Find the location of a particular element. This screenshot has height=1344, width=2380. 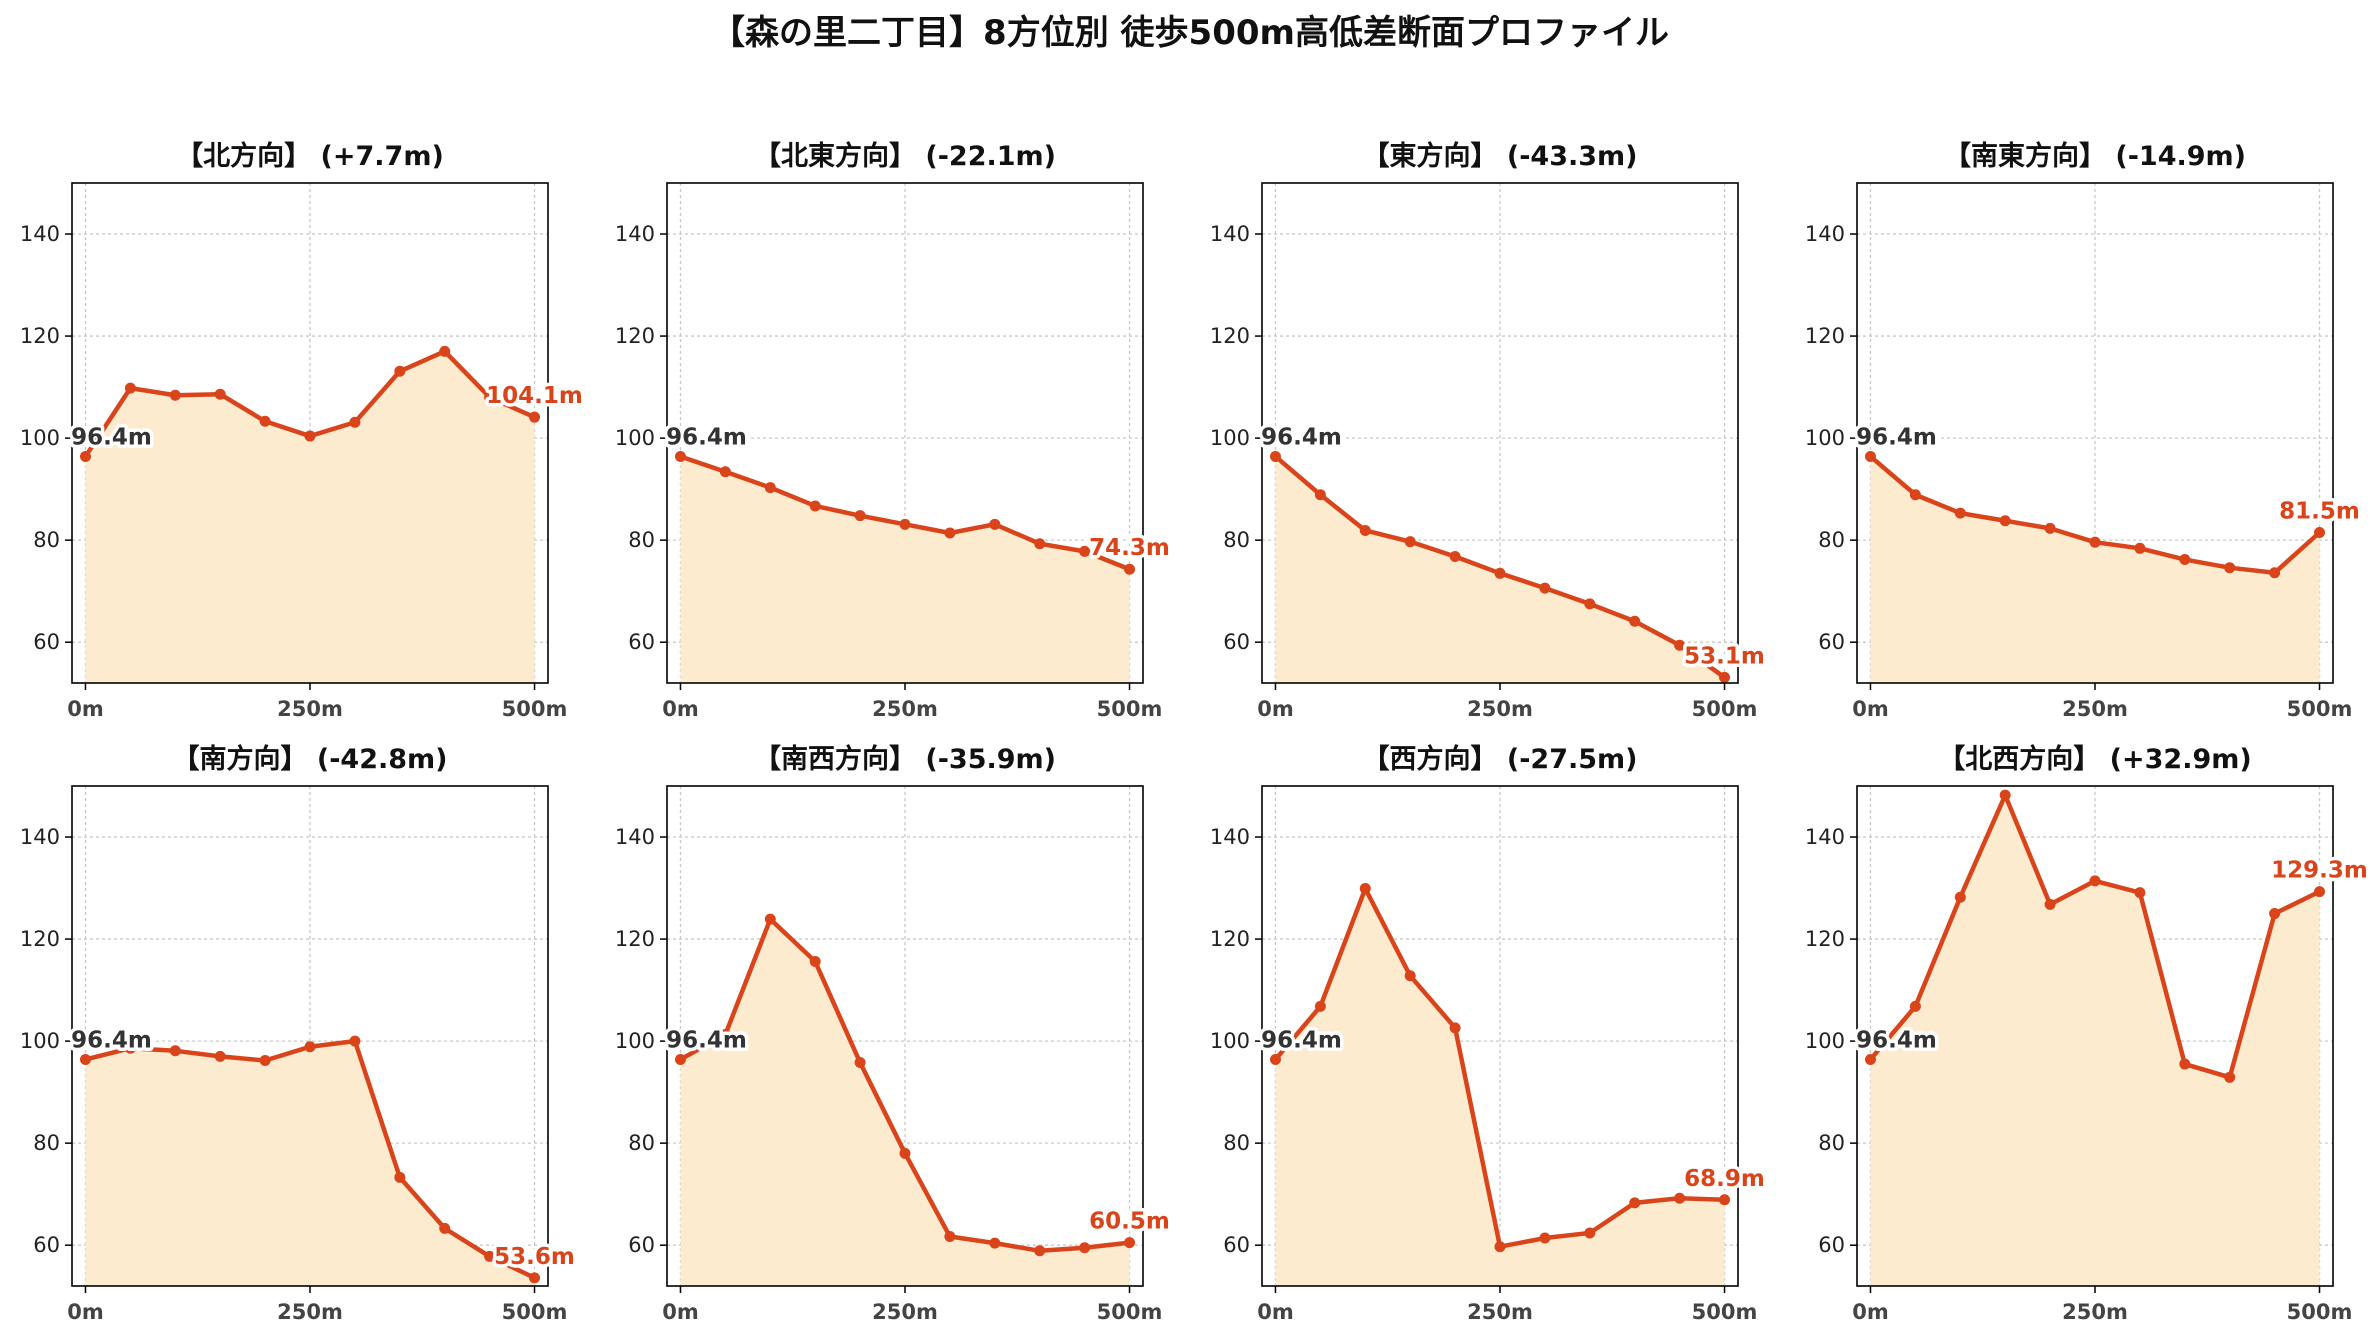

x-tick-label: 500m is located at coordinates (535, 1312).